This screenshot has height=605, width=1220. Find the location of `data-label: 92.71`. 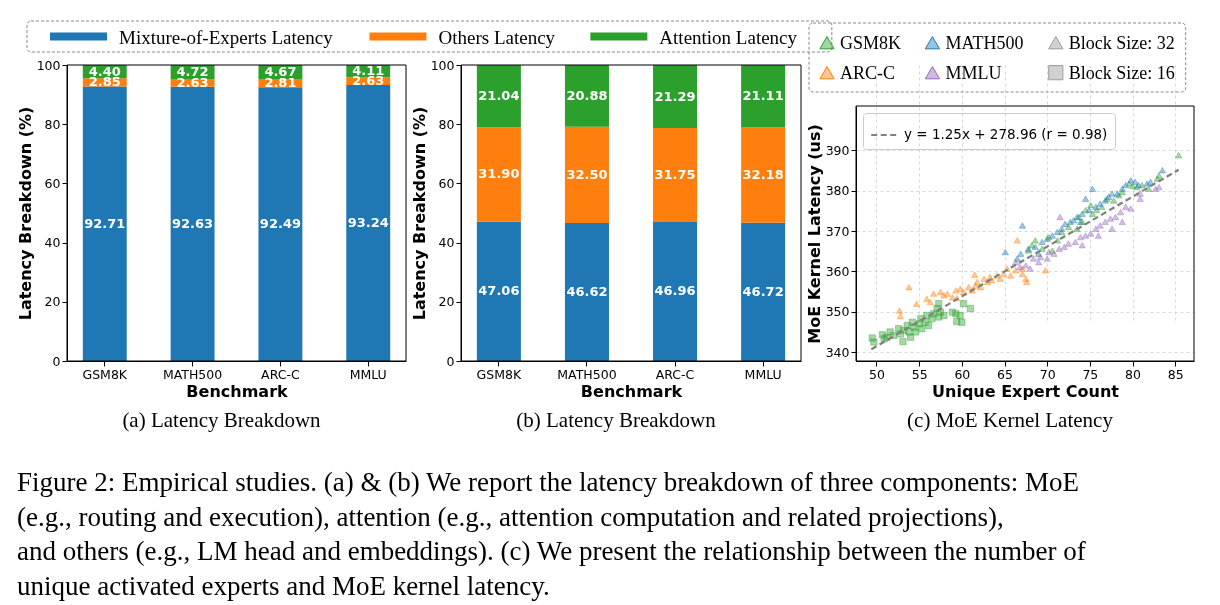

data-label: 92.71 is located at coordinates (105, 223).